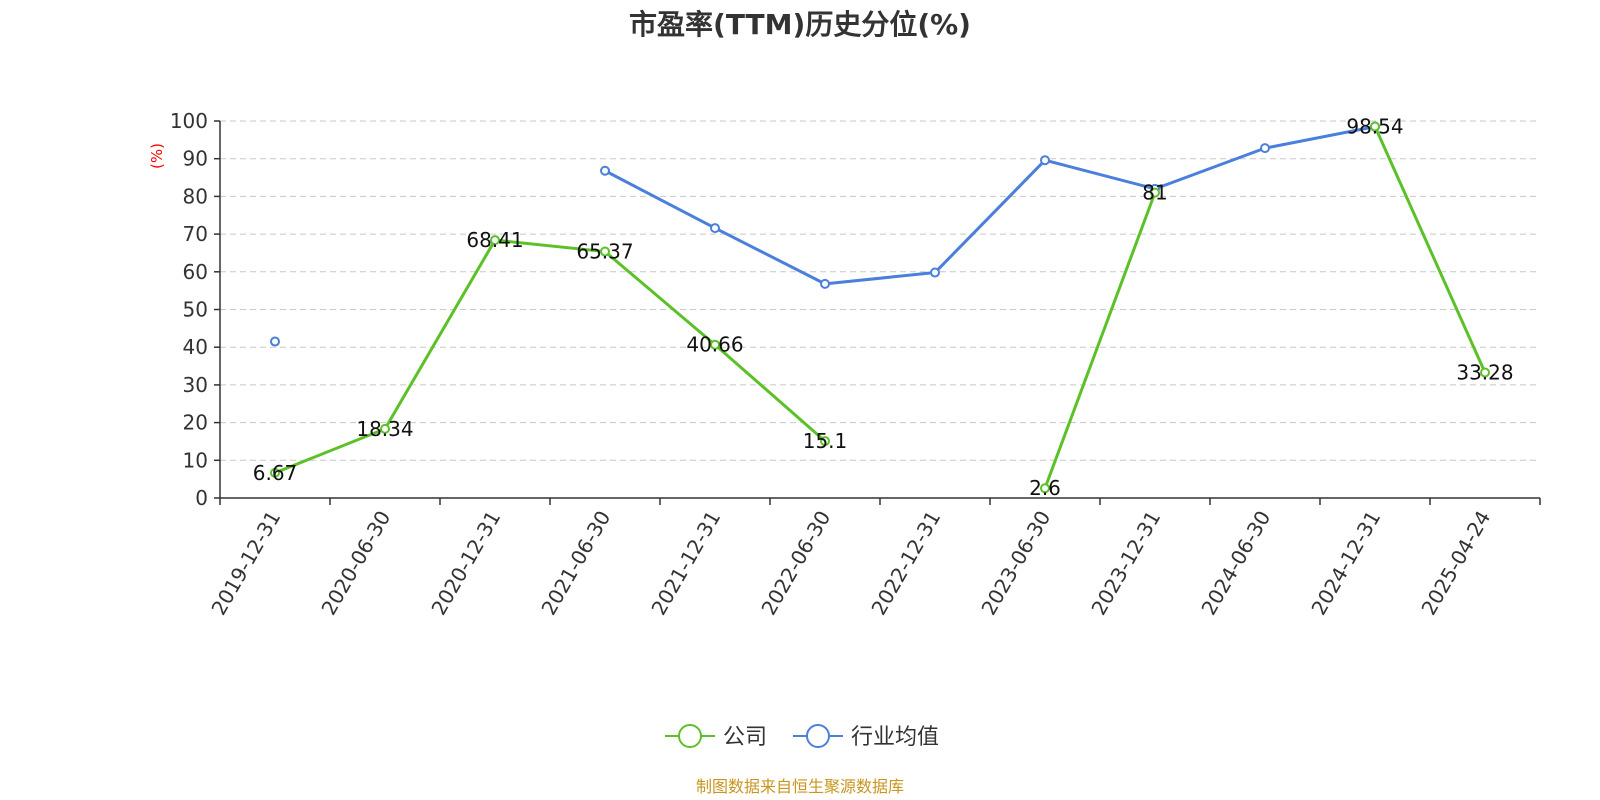 This screenshot has height=800, width=1600. Describe the element at coordinates (195, 347) in the screenshot. I see `y-tick-label: 40` at that location.